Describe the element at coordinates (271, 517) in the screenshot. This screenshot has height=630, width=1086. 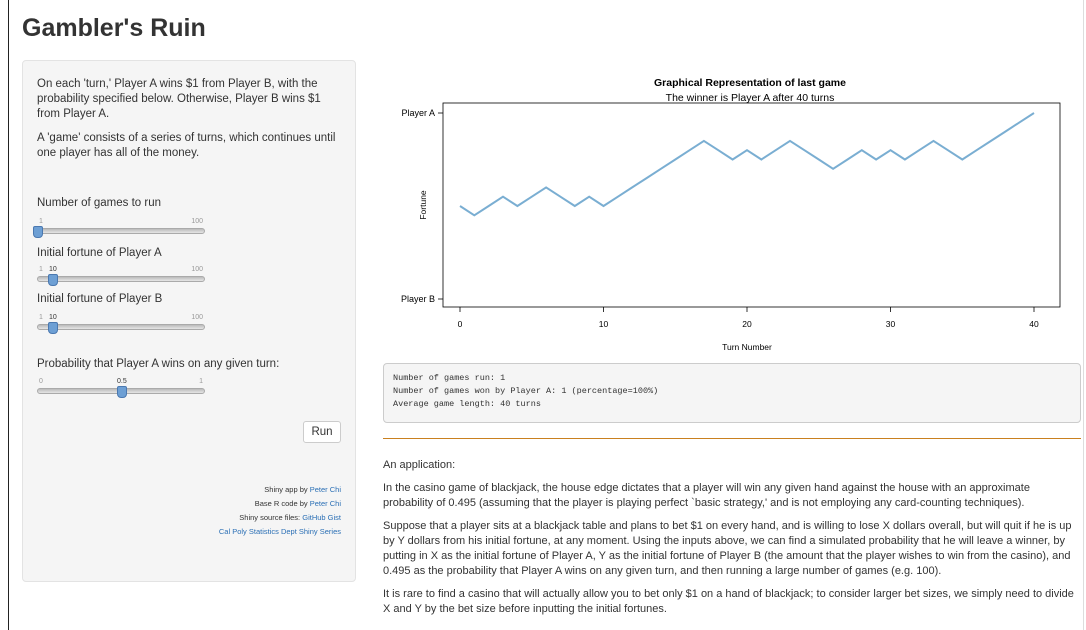
I see `credit-prefix: Shiny source files:` at that location.